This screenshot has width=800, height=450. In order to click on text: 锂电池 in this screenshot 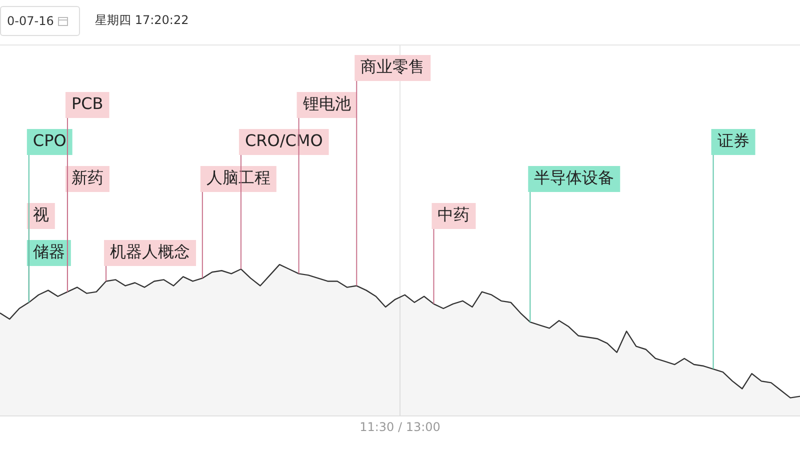, I will do `click(326, 104)`.